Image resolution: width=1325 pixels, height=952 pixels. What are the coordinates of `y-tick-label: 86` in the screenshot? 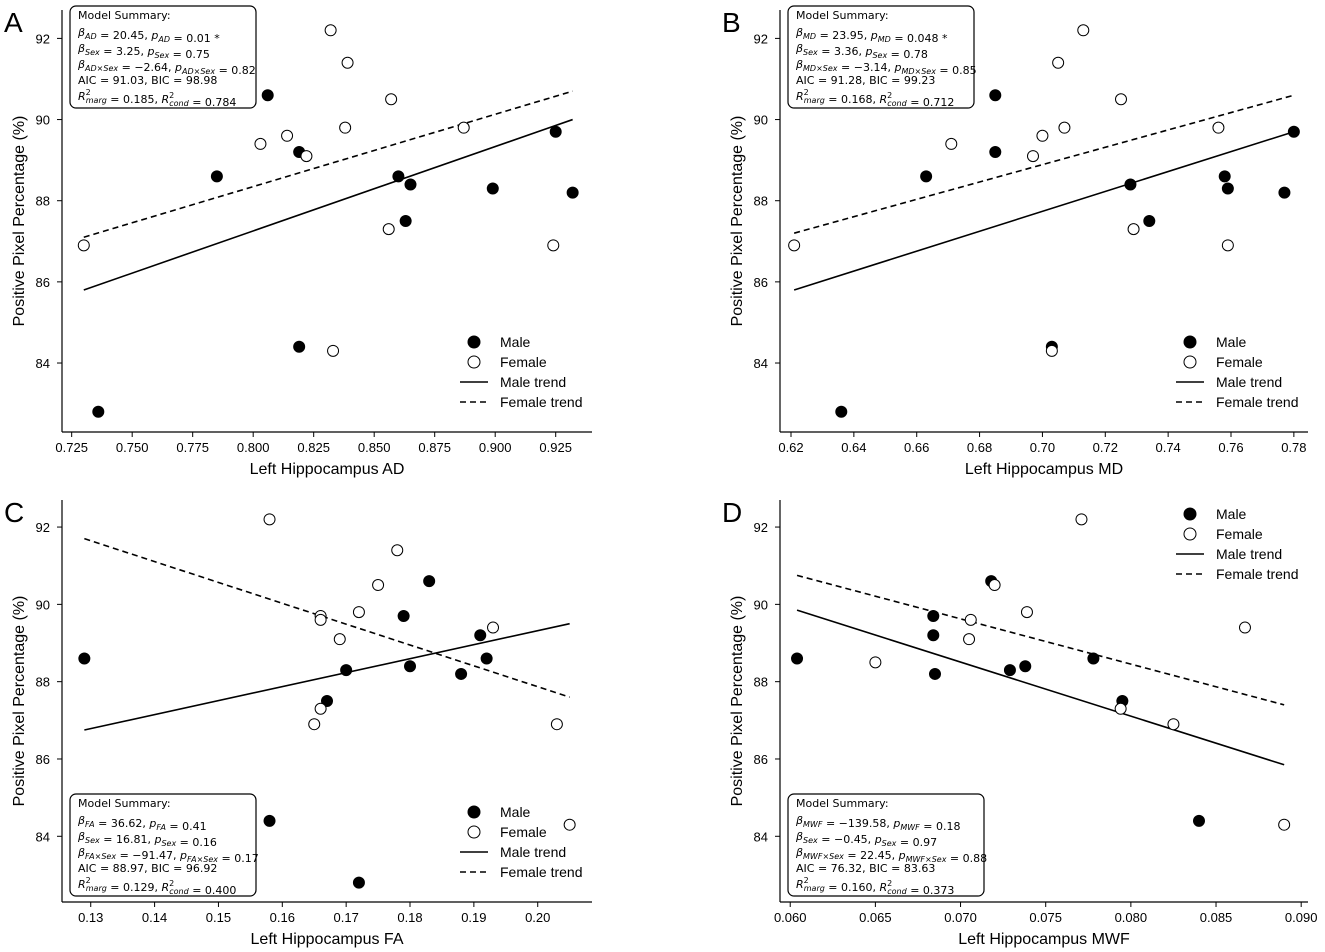 It's located at (43, 759).